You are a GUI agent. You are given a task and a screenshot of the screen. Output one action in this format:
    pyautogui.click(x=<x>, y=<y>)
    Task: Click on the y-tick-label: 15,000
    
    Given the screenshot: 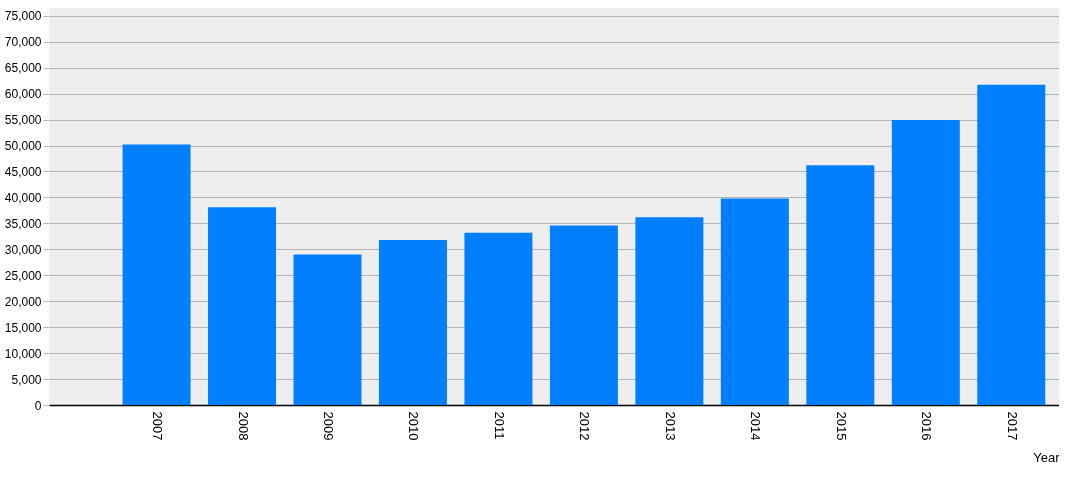 What is the action you would take?
    pyautogui.click(x=23, y=327)
    